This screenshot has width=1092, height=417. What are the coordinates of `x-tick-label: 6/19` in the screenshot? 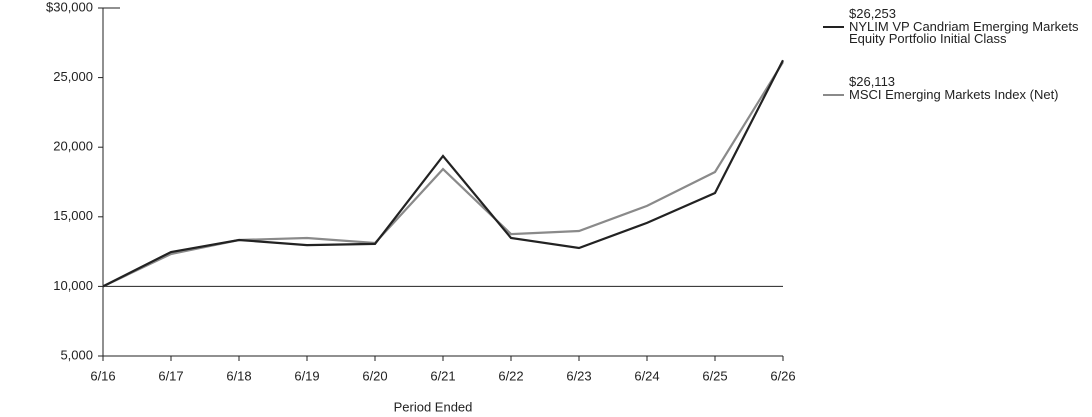 It's located at (306, 375).